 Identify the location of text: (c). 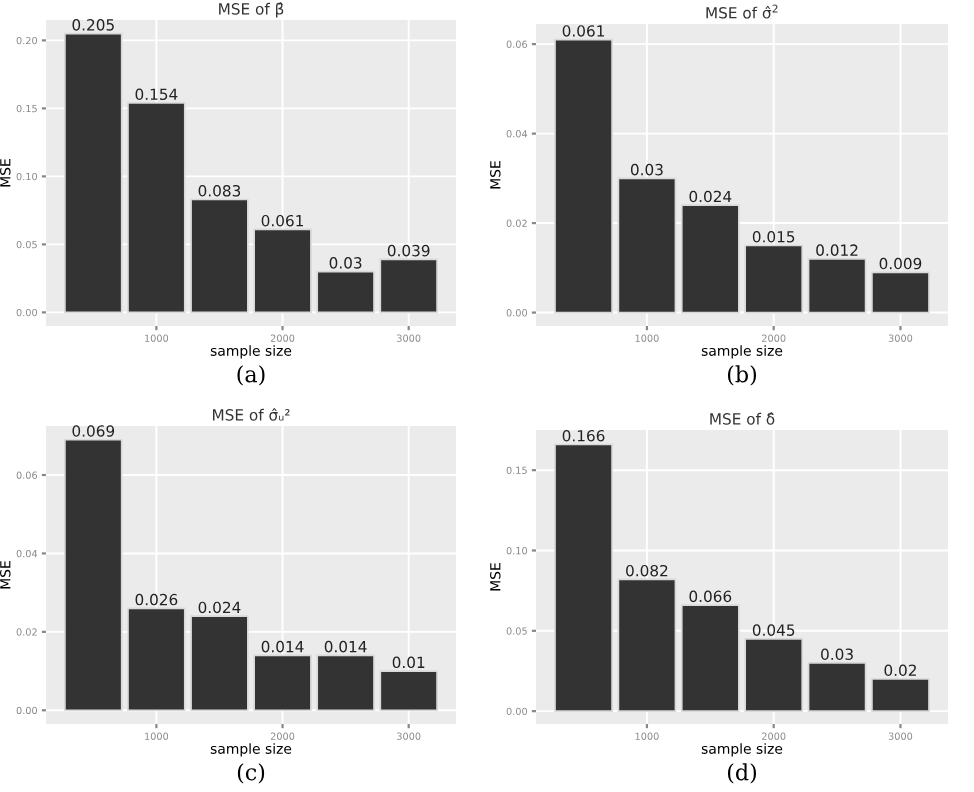
(251, 773).